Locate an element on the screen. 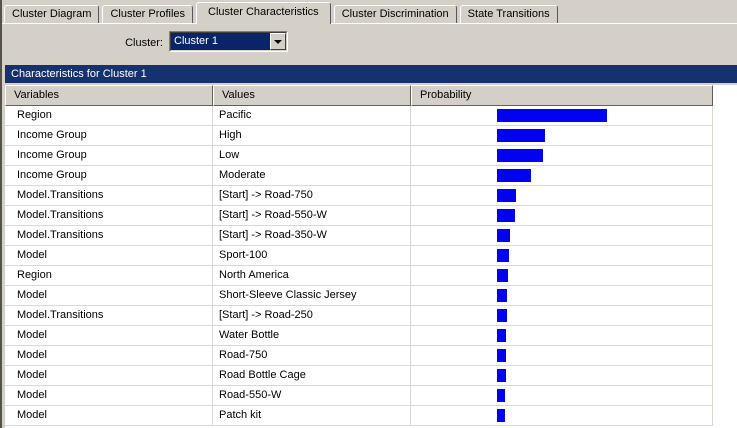  table-row: Region Pacific is located at coordinates (359, 116).